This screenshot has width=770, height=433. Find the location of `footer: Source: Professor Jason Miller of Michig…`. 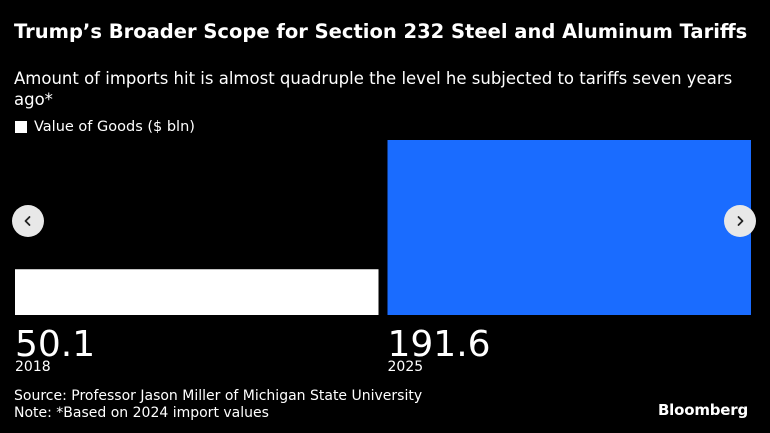

footer: Source: Professor Jason Miller of Michig… is located at coordinates (218, 405).